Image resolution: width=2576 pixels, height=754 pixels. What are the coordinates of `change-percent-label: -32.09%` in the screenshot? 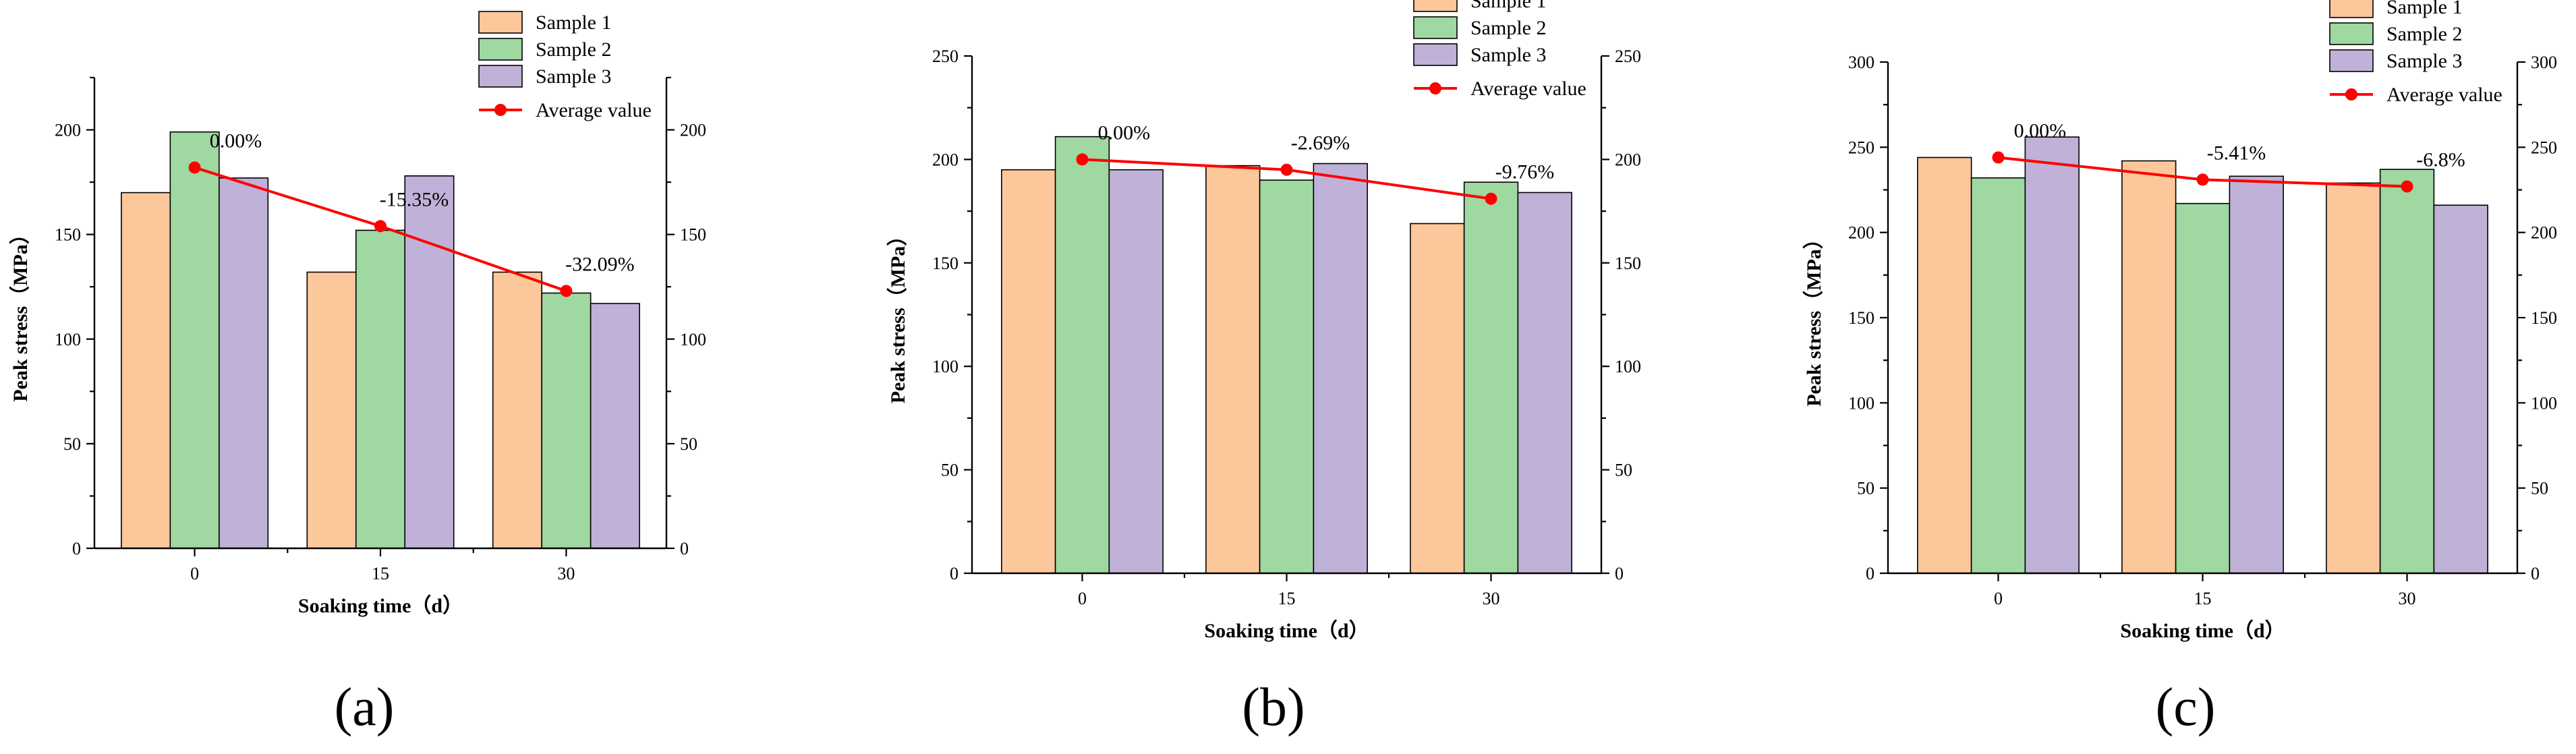 It's located at (599, 264).